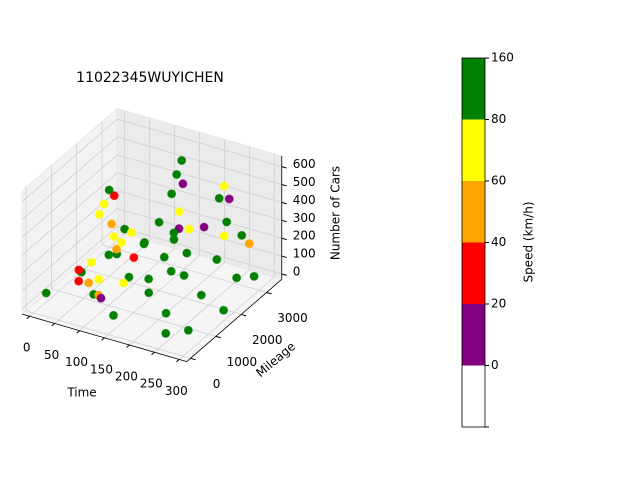  I want to click on x-axis-line, so click(104, 337).